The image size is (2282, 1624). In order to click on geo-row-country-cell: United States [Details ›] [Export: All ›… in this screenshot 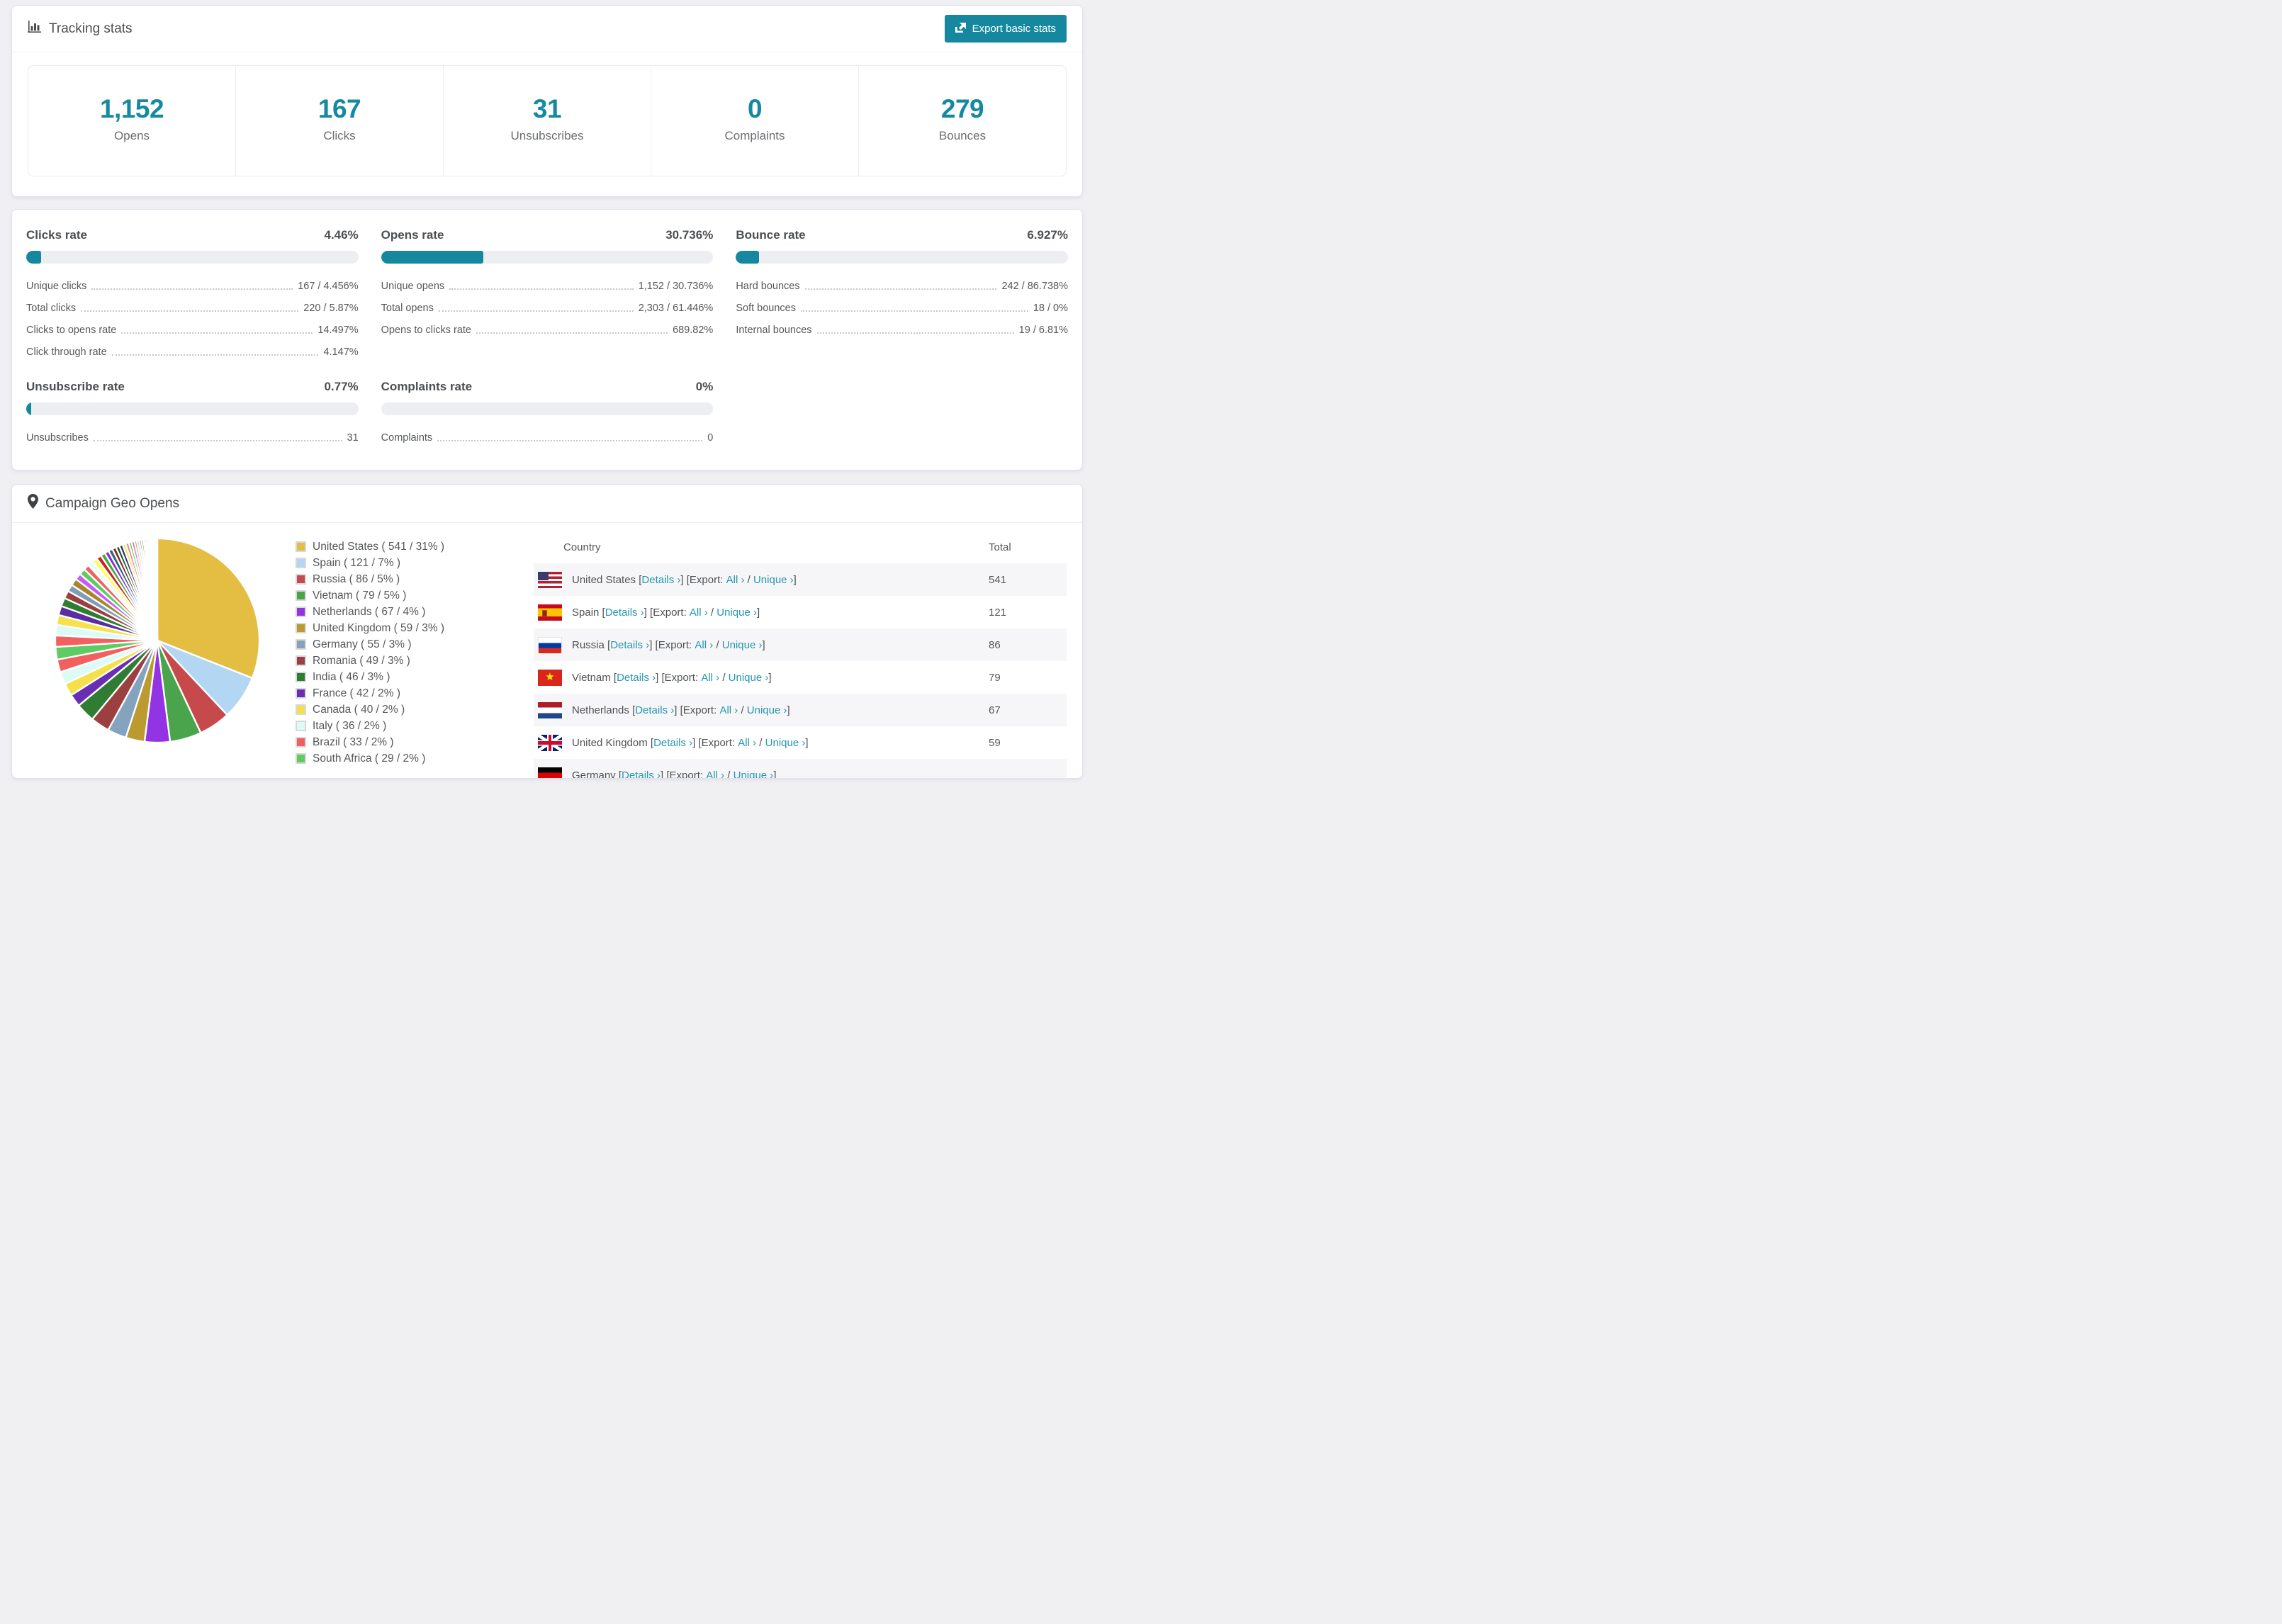, I will do `click(762, 580)`.